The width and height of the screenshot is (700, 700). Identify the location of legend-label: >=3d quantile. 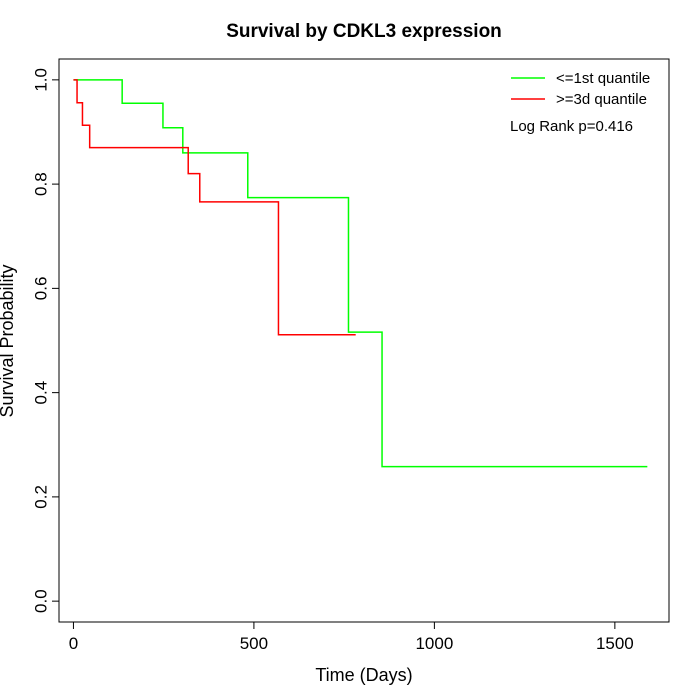
(601, 99).